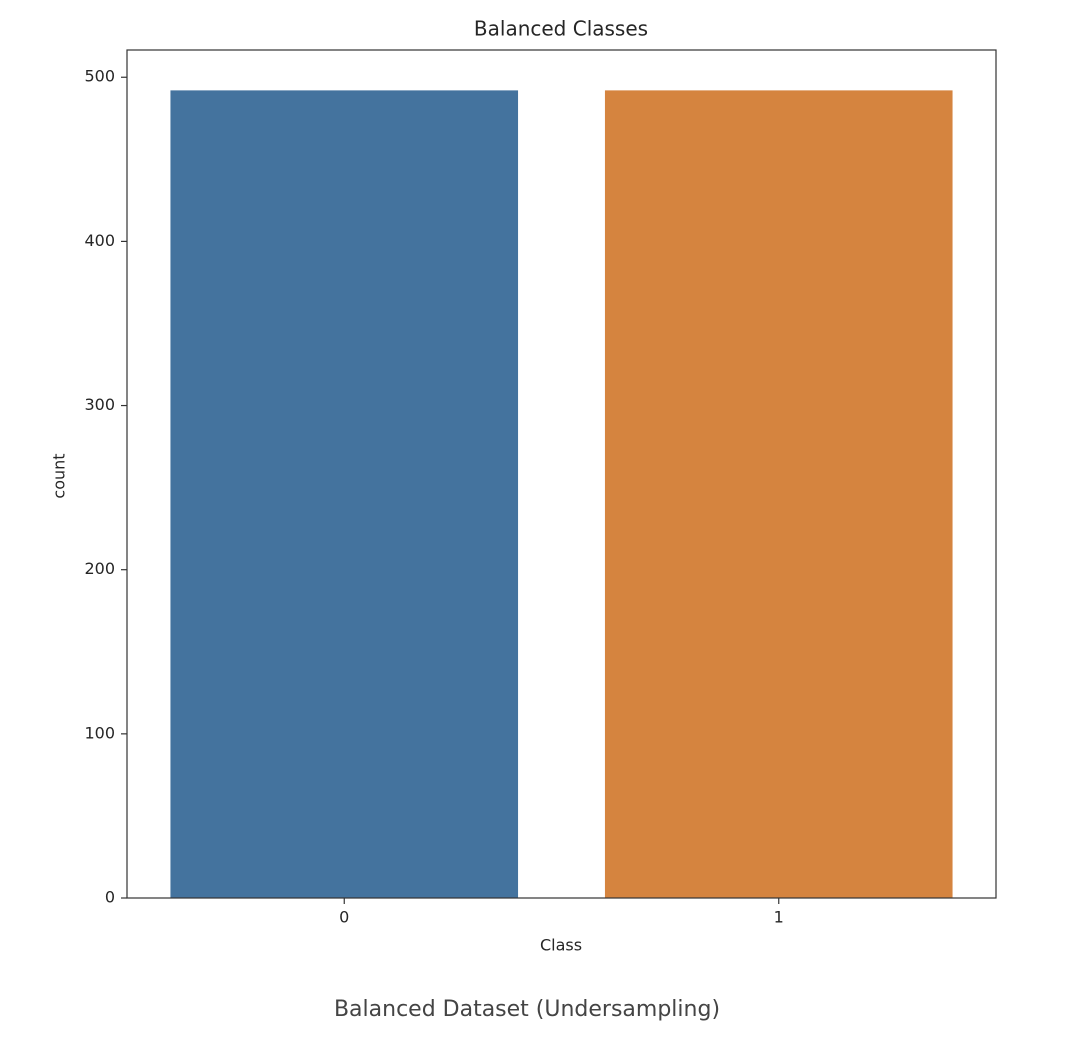 Image resolution: width=1080 pixels, height=1057 pixels. I want to click on y-tick-label: 400, so click(99, 240).